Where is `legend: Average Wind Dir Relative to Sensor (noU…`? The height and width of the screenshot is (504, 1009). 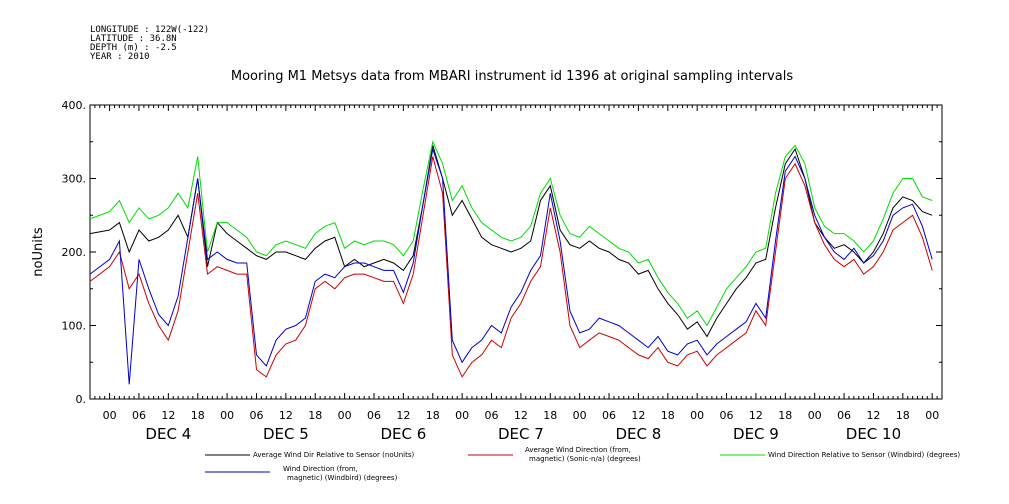
legend: Average Wind Dir Relative to Sensor (noU… is located at coordinates (582, 464).